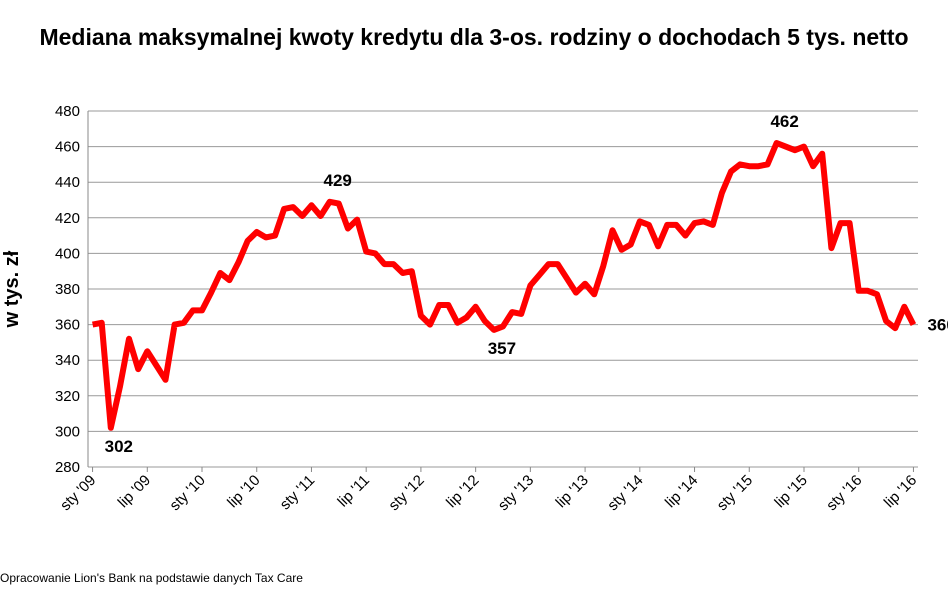 This screenshot has height=593, width=948. What do you see at coordinates (187, 493) in the screenshot?
I see `x-tick-label: sty '10` at bounding box center [187, 493].